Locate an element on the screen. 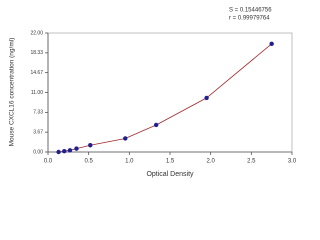  annotation: S = 0.15446756 is located at coordinates (250, 11).